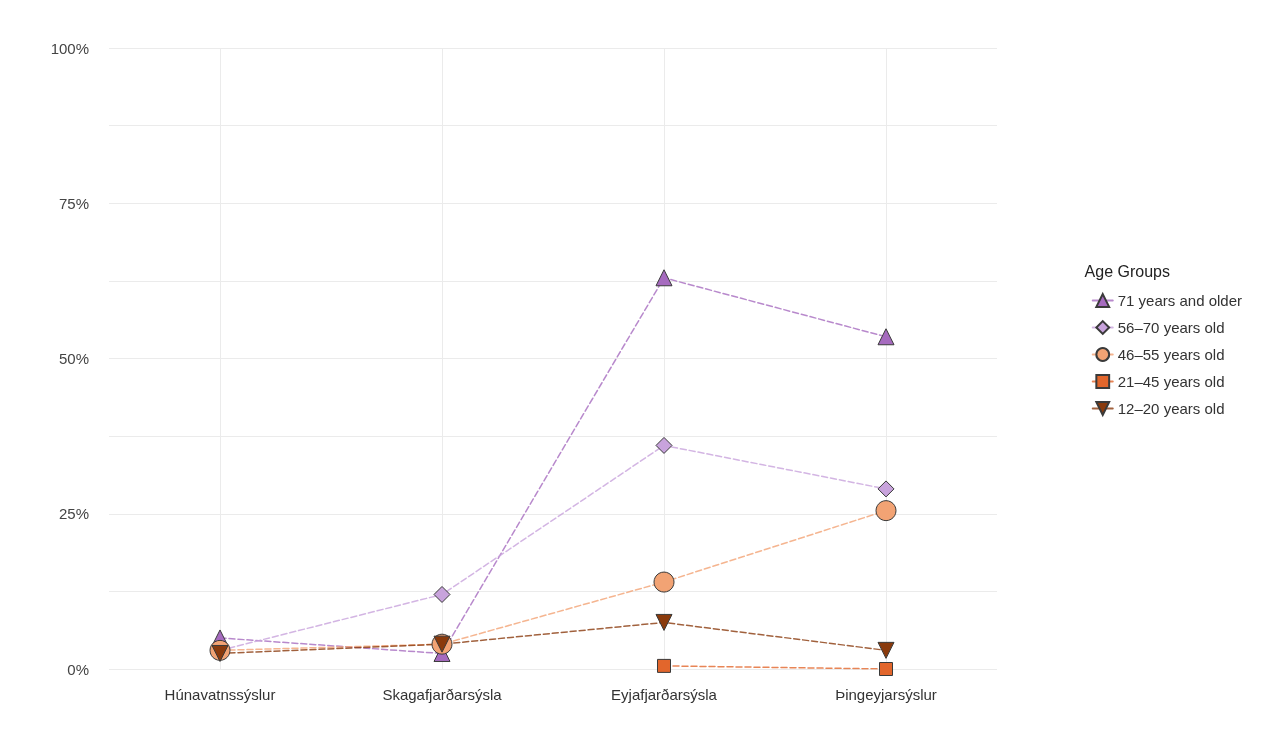  I want to click on y-tick-label: 25%, so click(73, 514).